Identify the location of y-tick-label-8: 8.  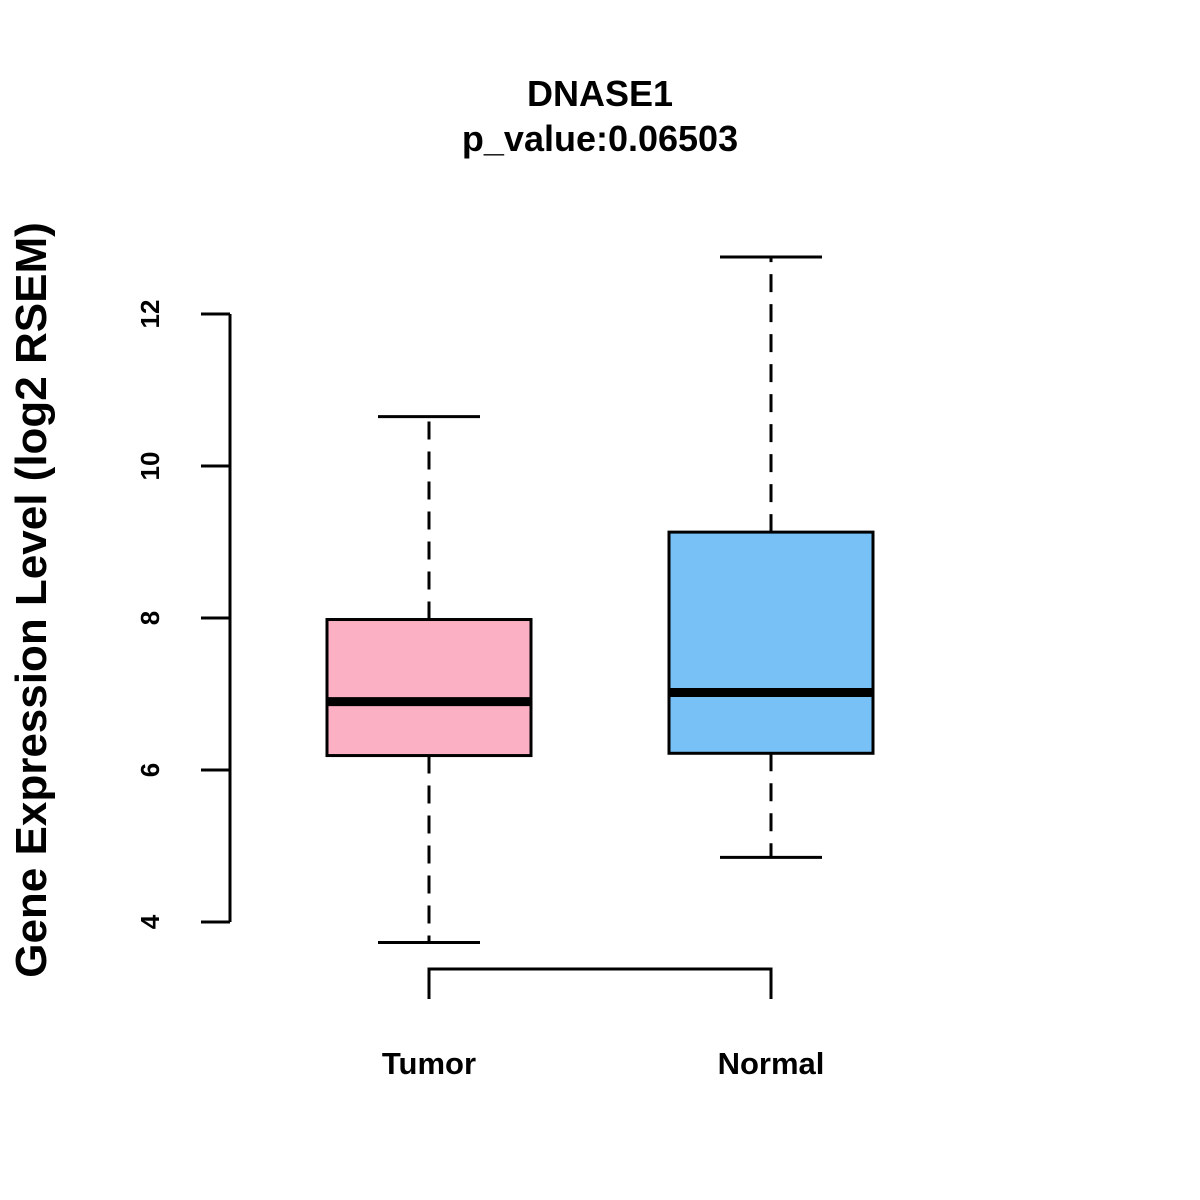
(150, 618).